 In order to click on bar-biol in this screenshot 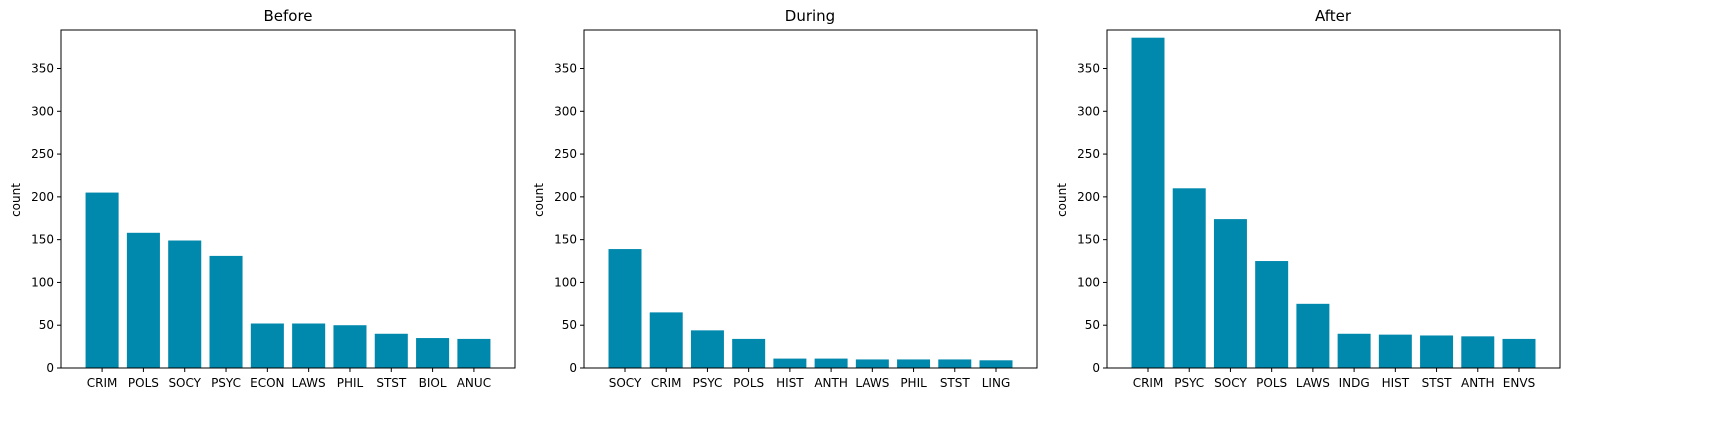, I will do `click(433, 353)`.